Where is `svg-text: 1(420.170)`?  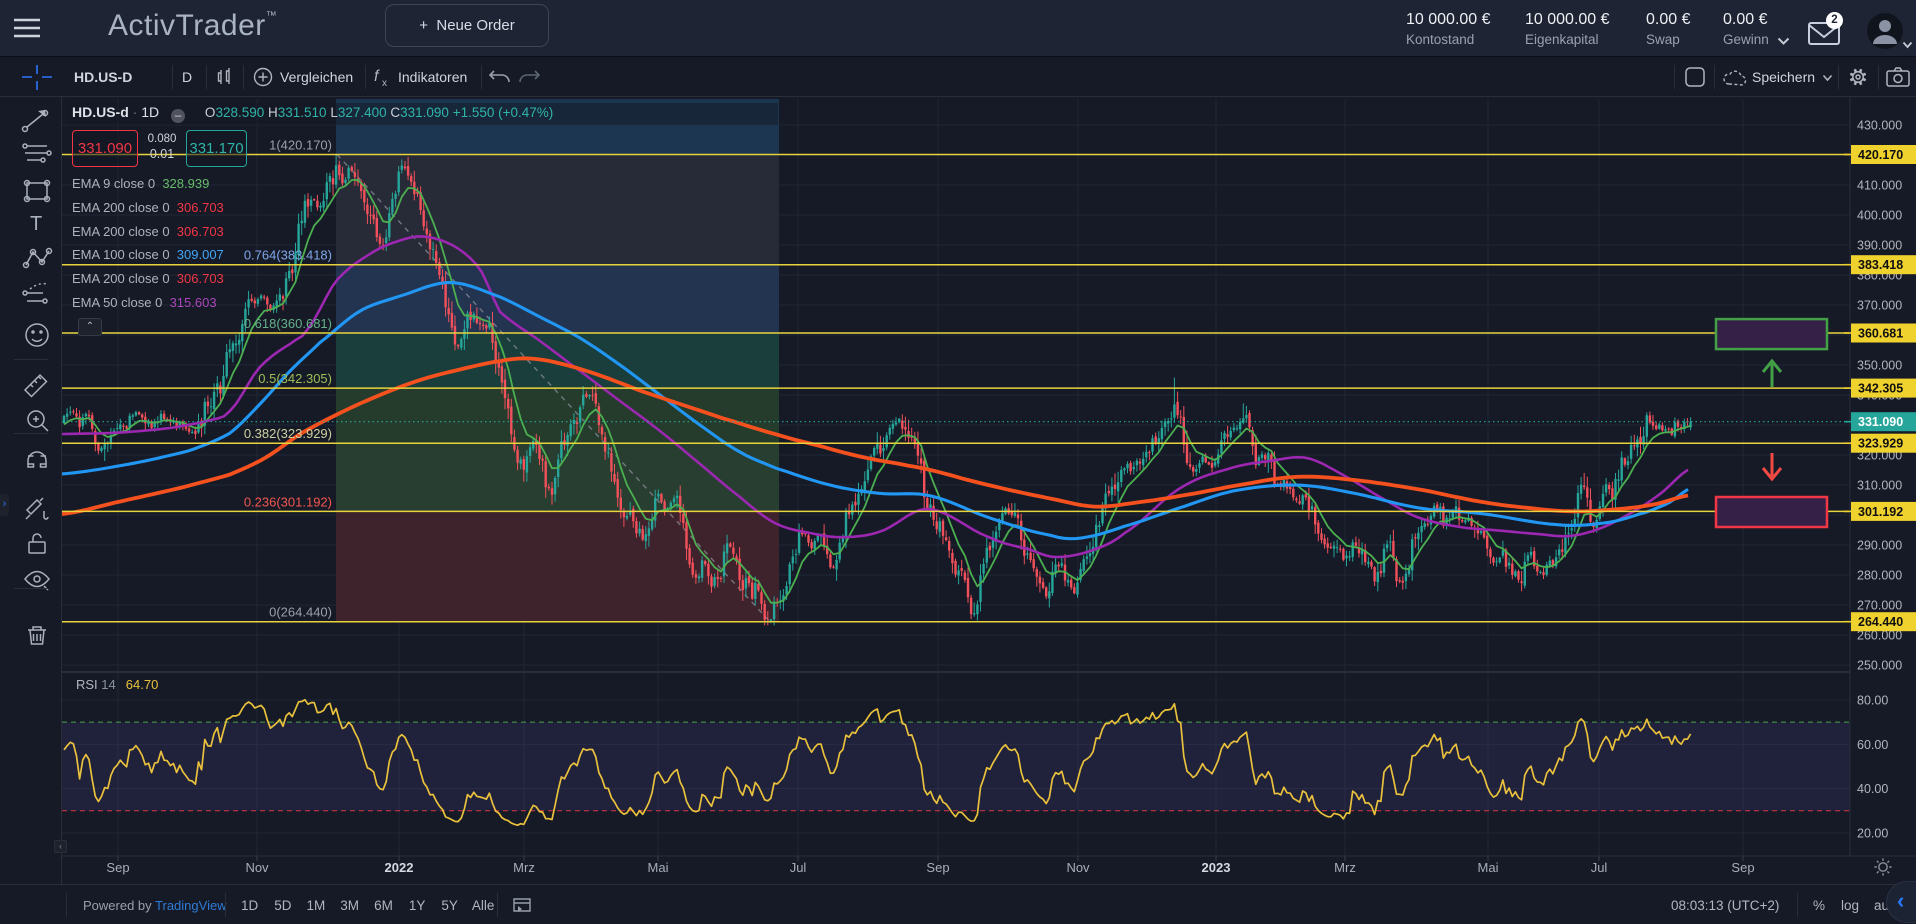
svg-text: 1(420.170) is located at coordinates (300, 145).